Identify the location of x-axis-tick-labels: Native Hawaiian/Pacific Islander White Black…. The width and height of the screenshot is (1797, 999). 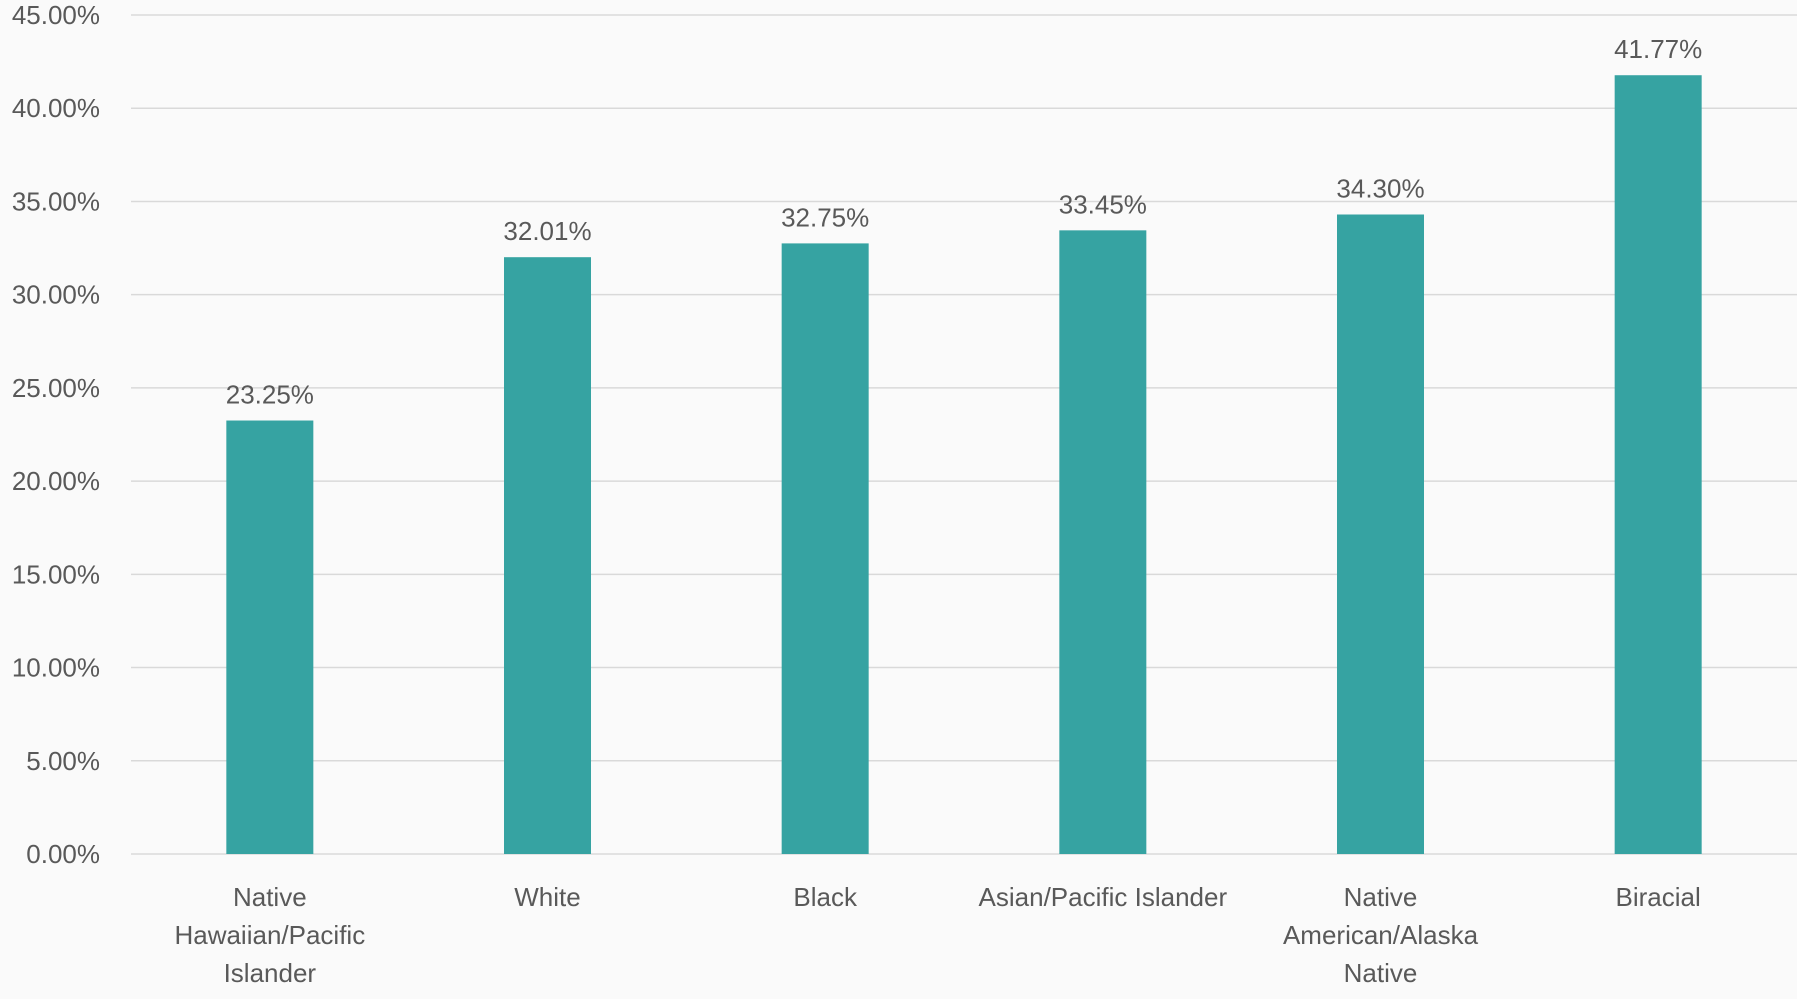
(937, 935).